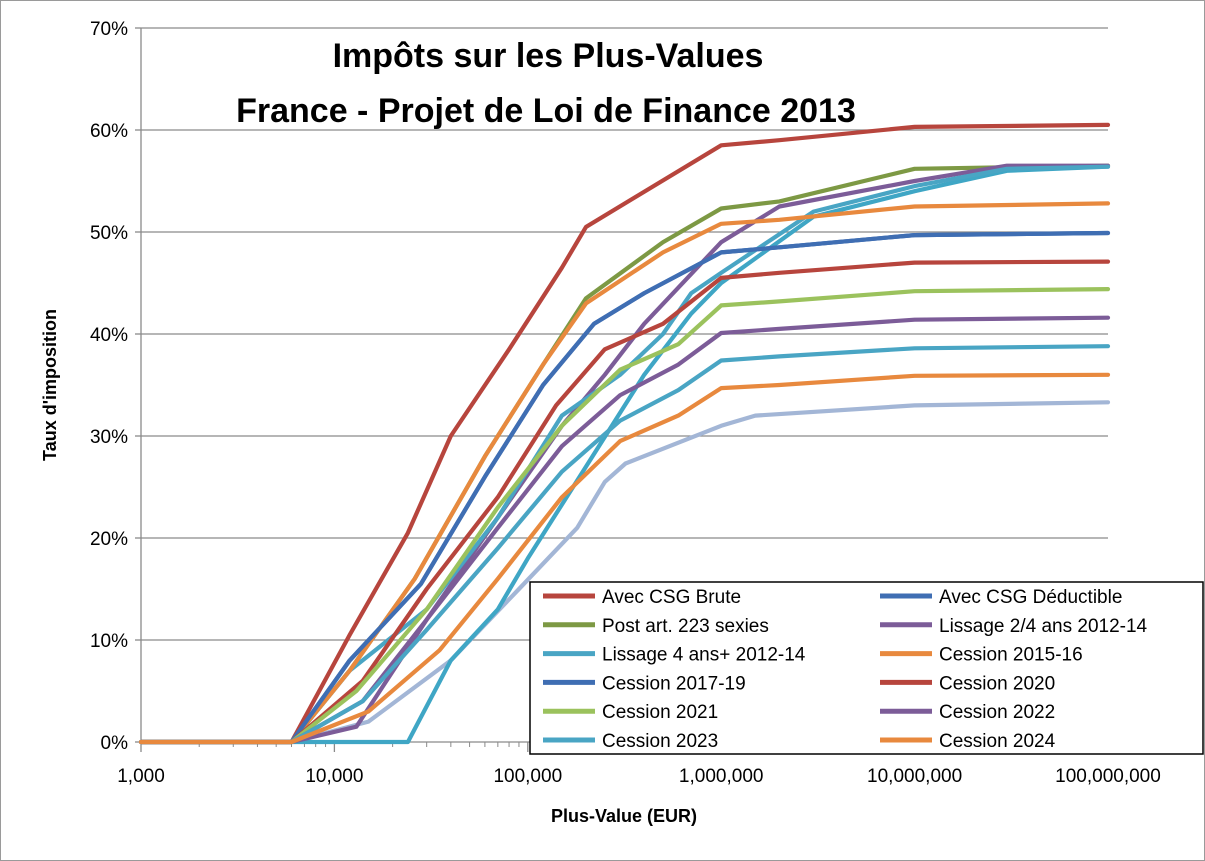  I want to click on x-tick-label: 10,000, so click(334, 776).